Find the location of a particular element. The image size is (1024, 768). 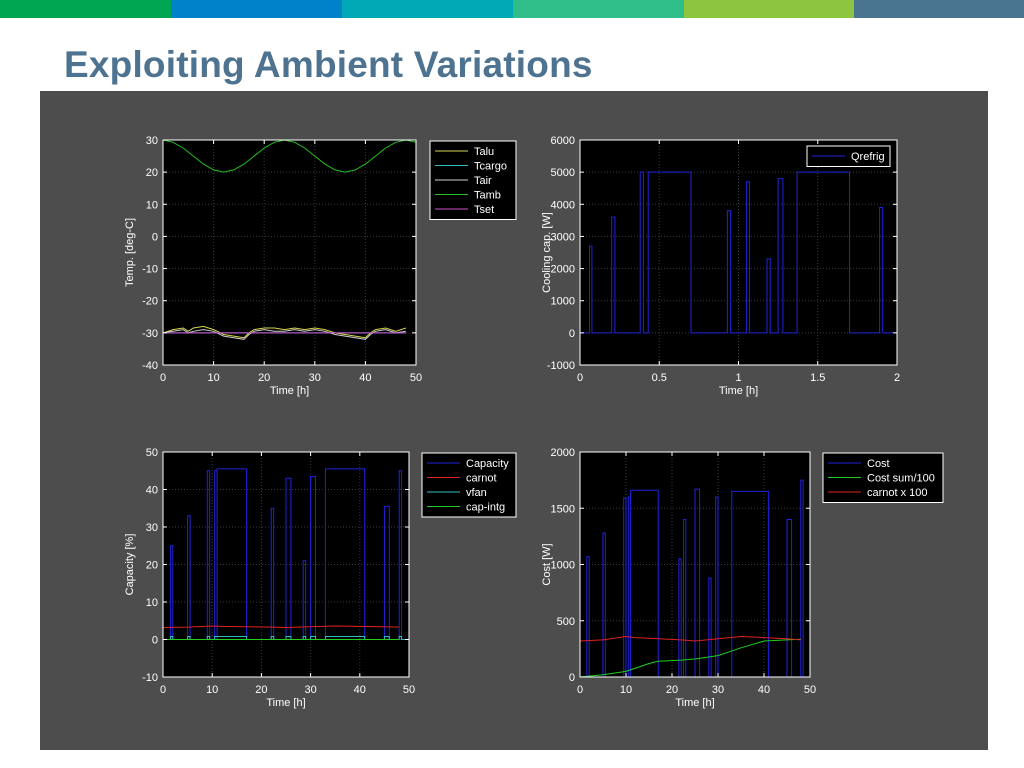

series-line-vfan is located at coordinates (286, 638).